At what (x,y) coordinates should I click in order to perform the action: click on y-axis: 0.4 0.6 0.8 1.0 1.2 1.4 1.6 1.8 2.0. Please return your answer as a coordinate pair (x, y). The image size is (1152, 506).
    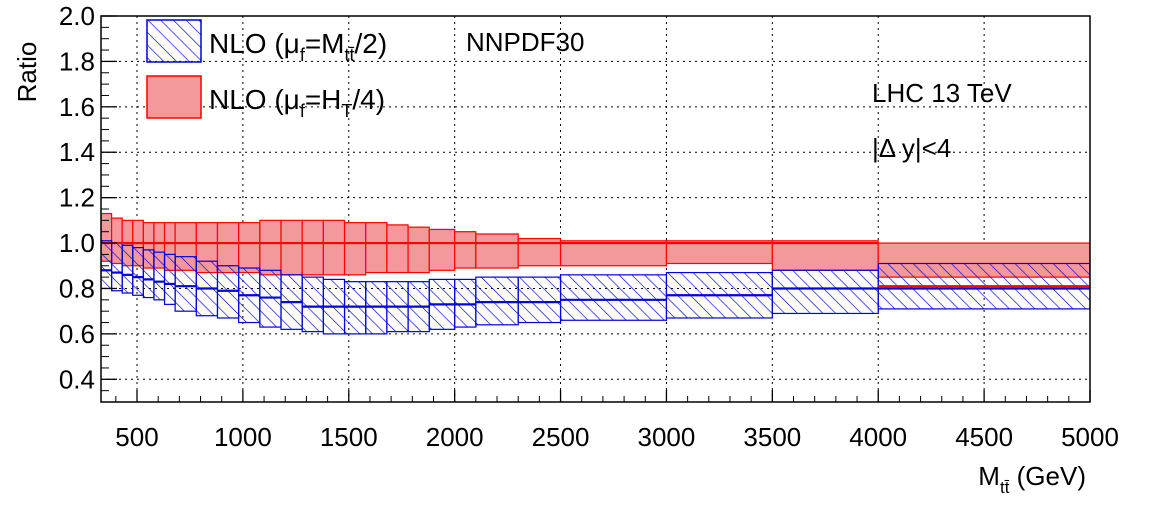
    Looking at the image, I should click on (88, 197).